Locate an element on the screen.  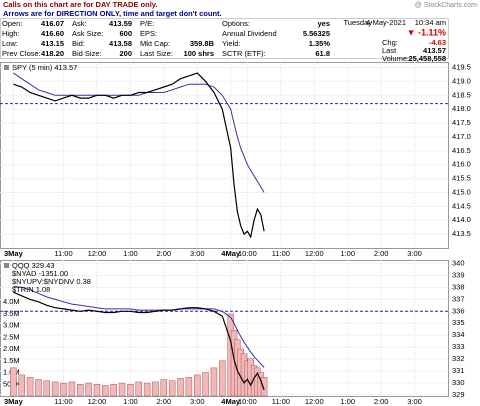
quote-label: Chg: is located at coordinates (390, 42).